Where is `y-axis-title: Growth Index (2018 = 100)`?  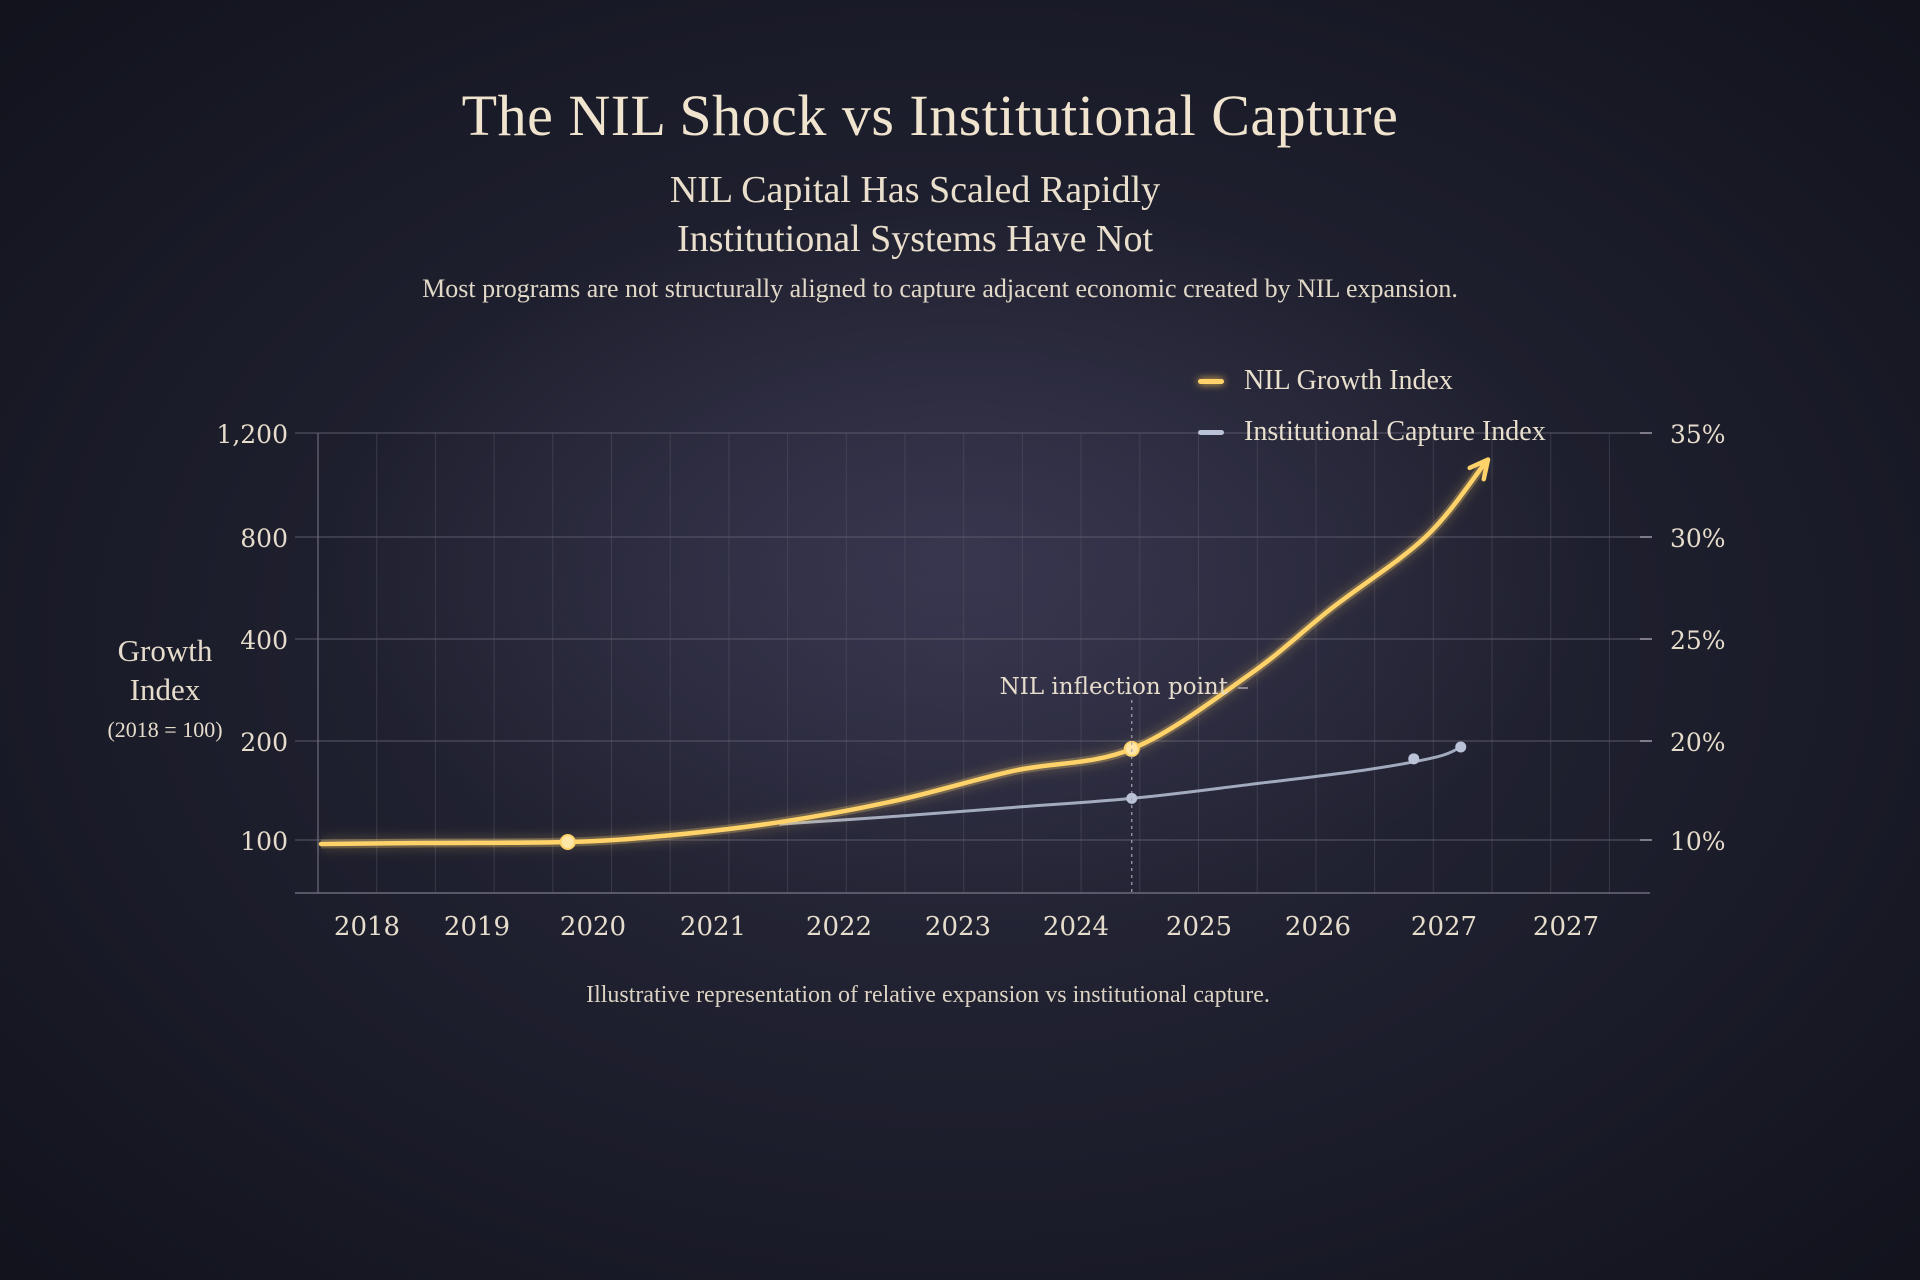 y-axis-title: Growth Index (2018 = 100) is located at coordinates (165, 687).